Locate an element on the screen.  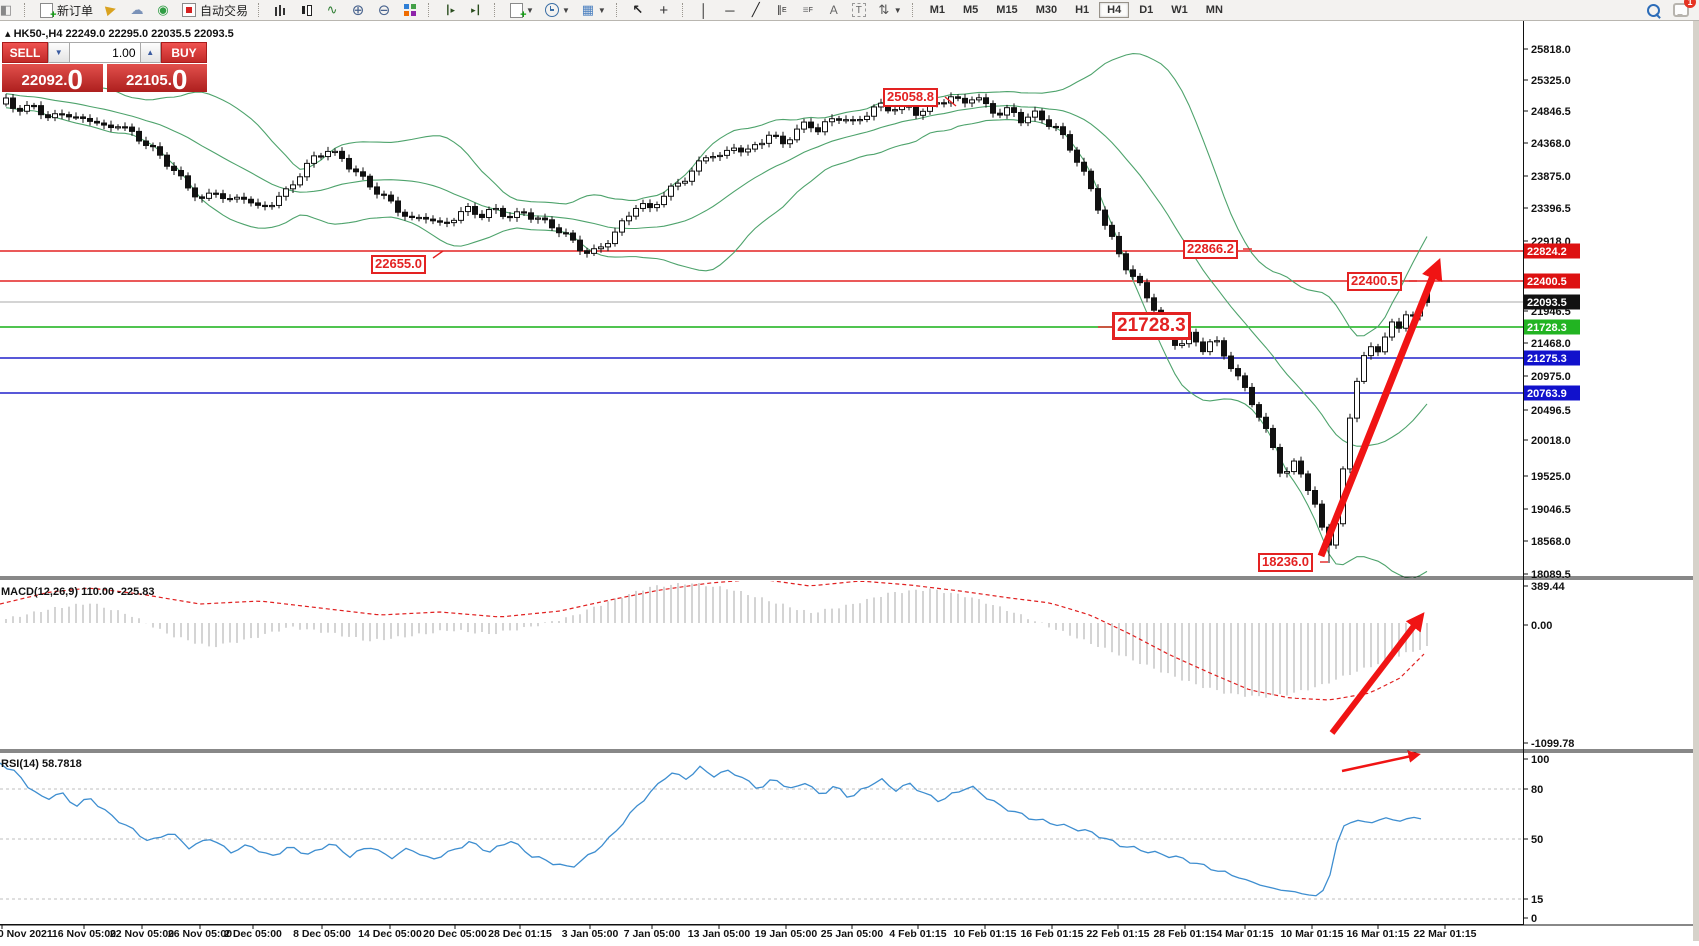
svg-text: 24368.0 is located at coordinates (1551, 144).